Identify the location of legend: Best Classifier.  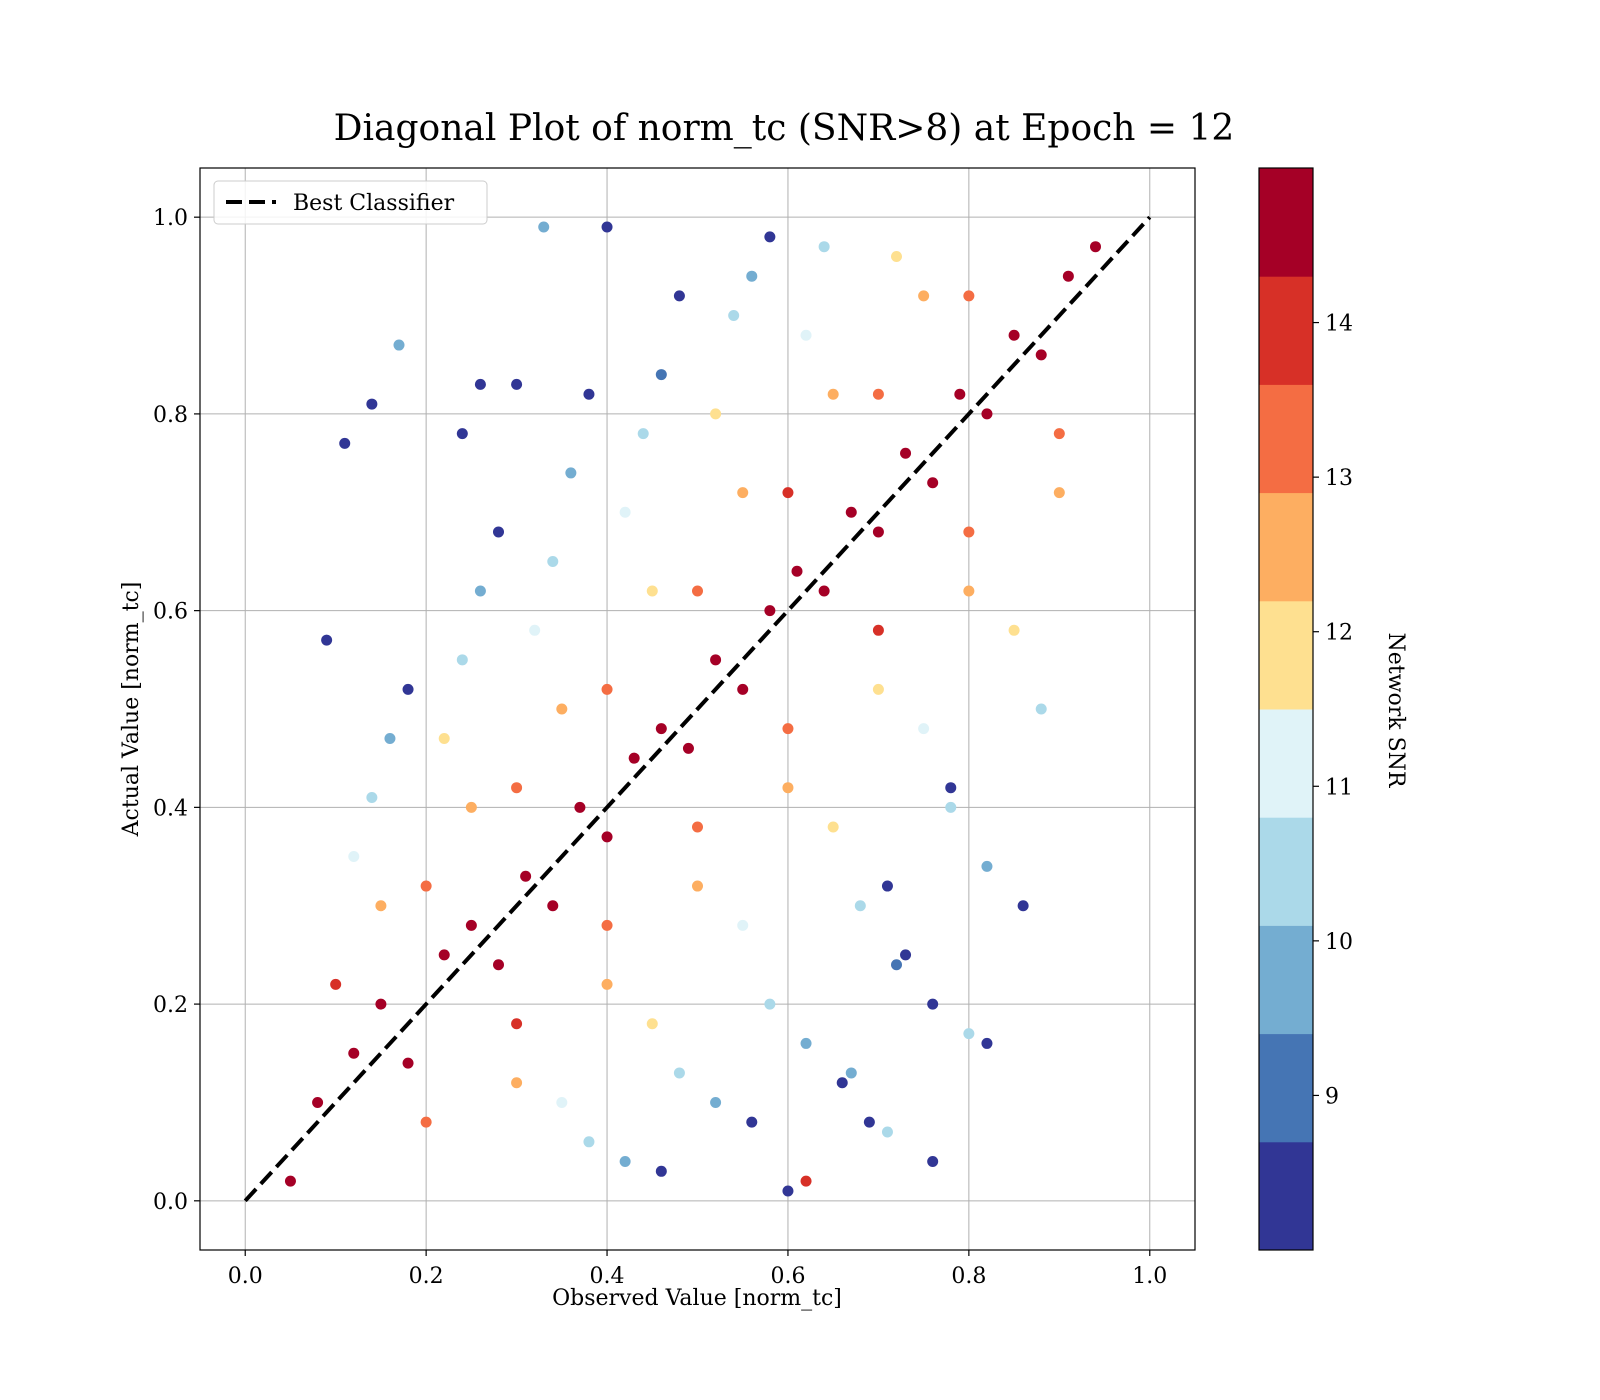
(350, 202).